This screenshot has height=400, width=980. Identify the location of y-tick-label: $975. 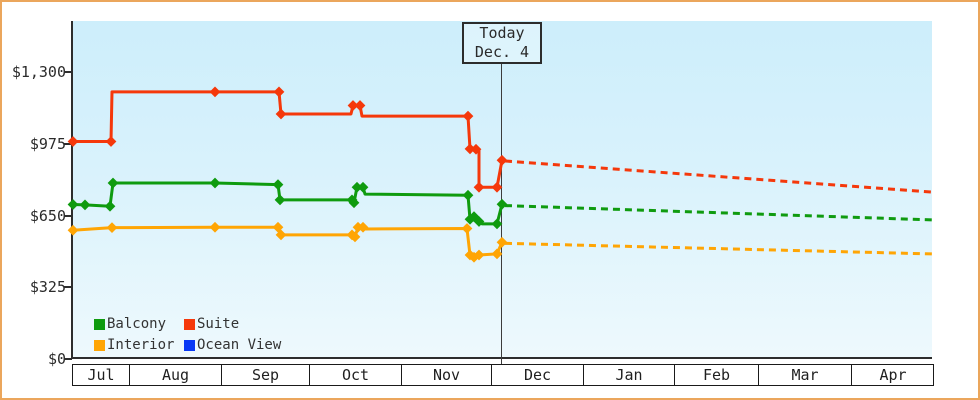
(47, 143).